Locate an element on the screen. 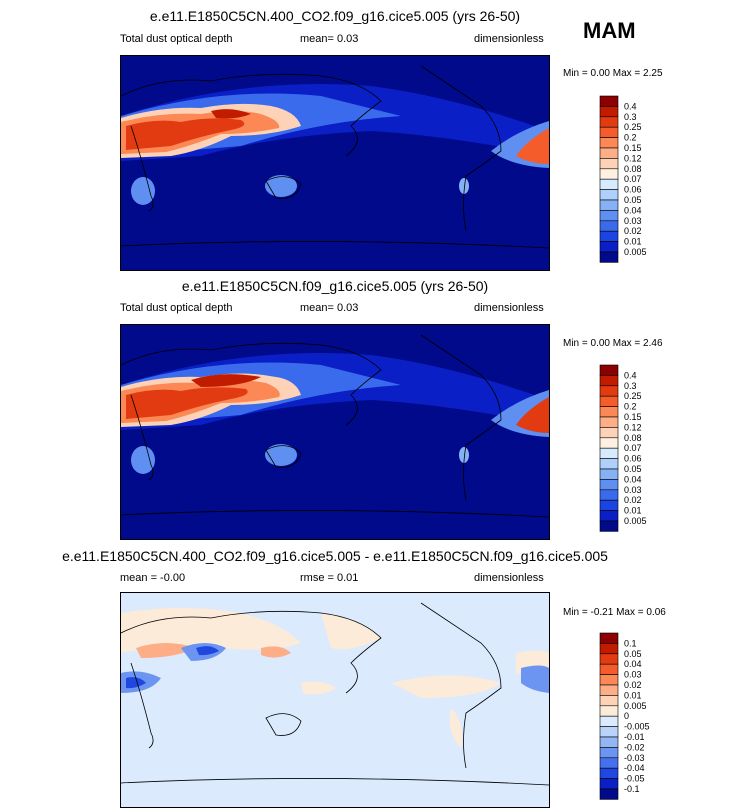 Image resolution: width=733 pixels, height=812 pixels. panel-1-colorbar-tick-label: 0.05 is located at coordinates (633, 200).